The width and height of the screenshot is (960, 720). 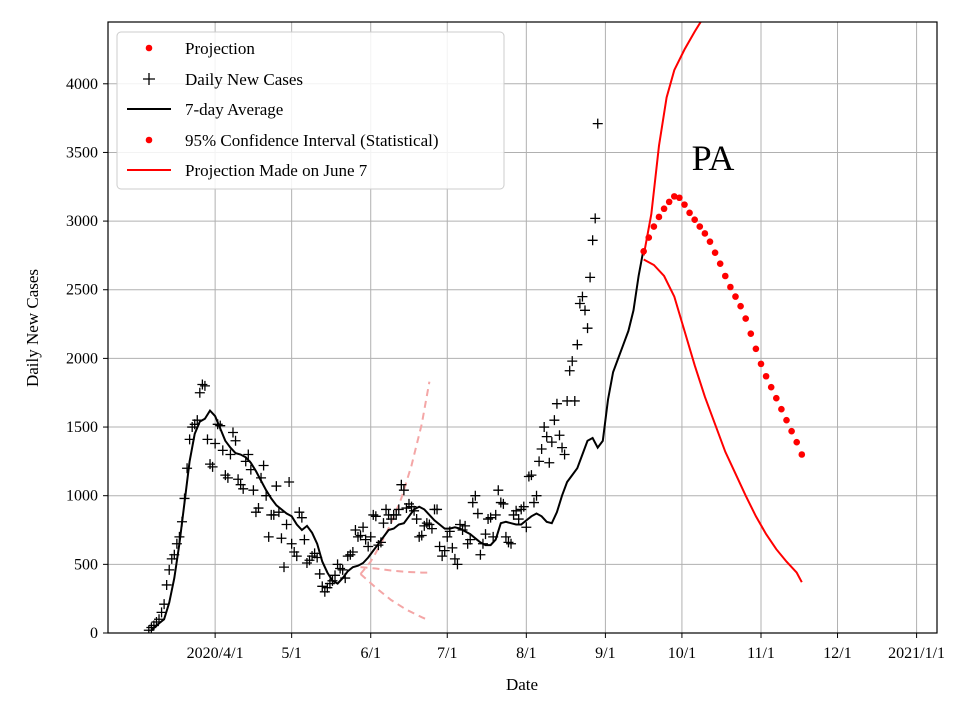 I want to click on x-tick-label: 6/1, so click(x=371, y=653).